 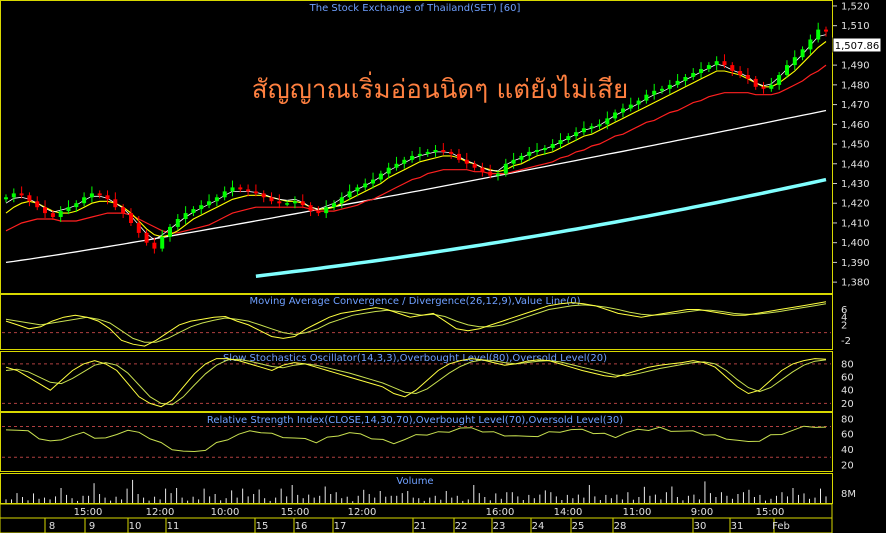 What do you see at coordinates (855, 145) in the screenshot?
I see `price-tick-label: 1,450` at bounding box center [855, 145].